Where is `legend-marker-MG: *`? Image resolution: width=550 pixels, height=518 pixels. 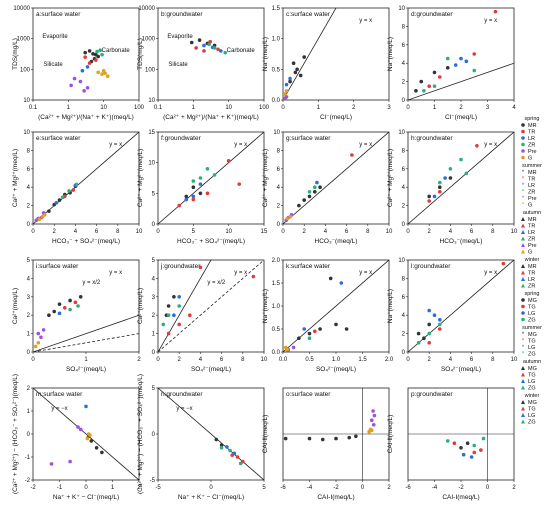
legend-marker-MG: * is located at coordinates (523, 335).